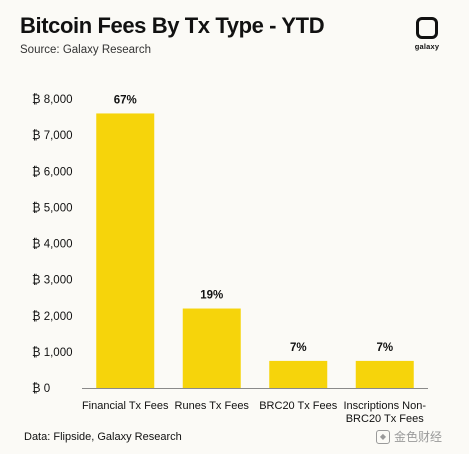 This screenshot has width=469, height=454. What do you see at coordinates (52, 353) in the screenshot?
I see `y-tick-label: ₿ 1,000` at bounding box center [52, 353].